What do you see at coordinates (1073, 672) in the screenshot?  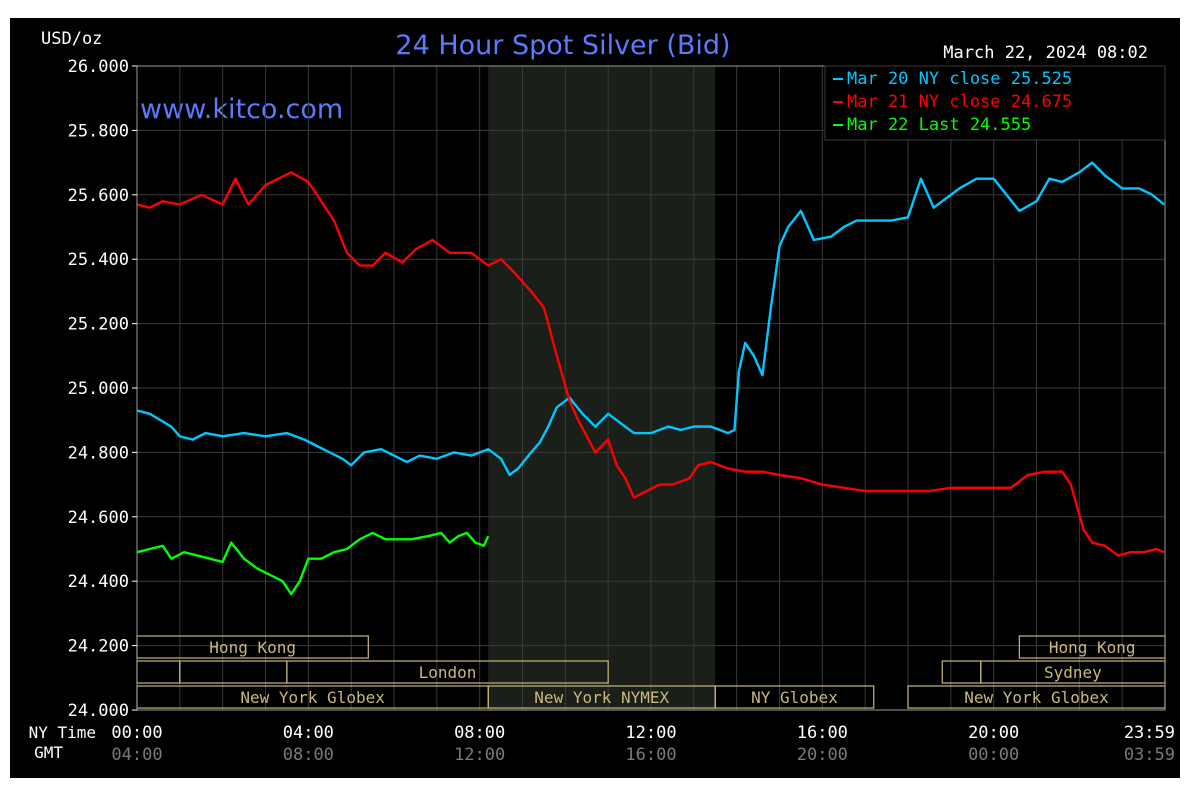 I see `session-label: Sydney` at bounding box center [1073, 672].